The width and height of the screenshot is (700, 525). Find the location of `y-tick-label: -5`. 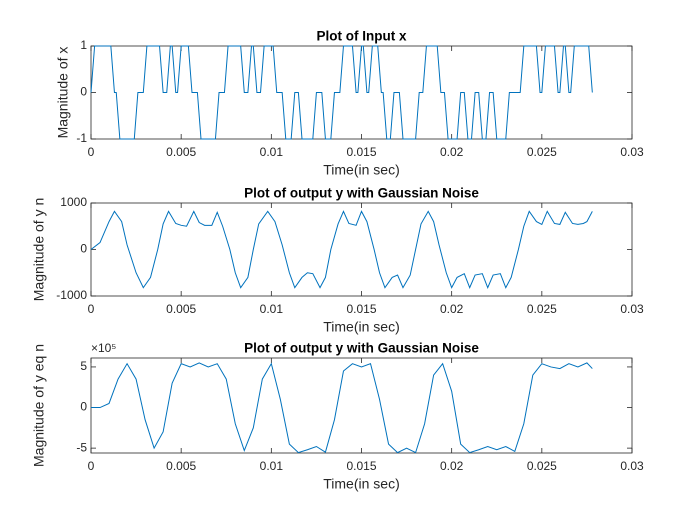

y-tick-label: -5 is located at coordinates (81, 447).